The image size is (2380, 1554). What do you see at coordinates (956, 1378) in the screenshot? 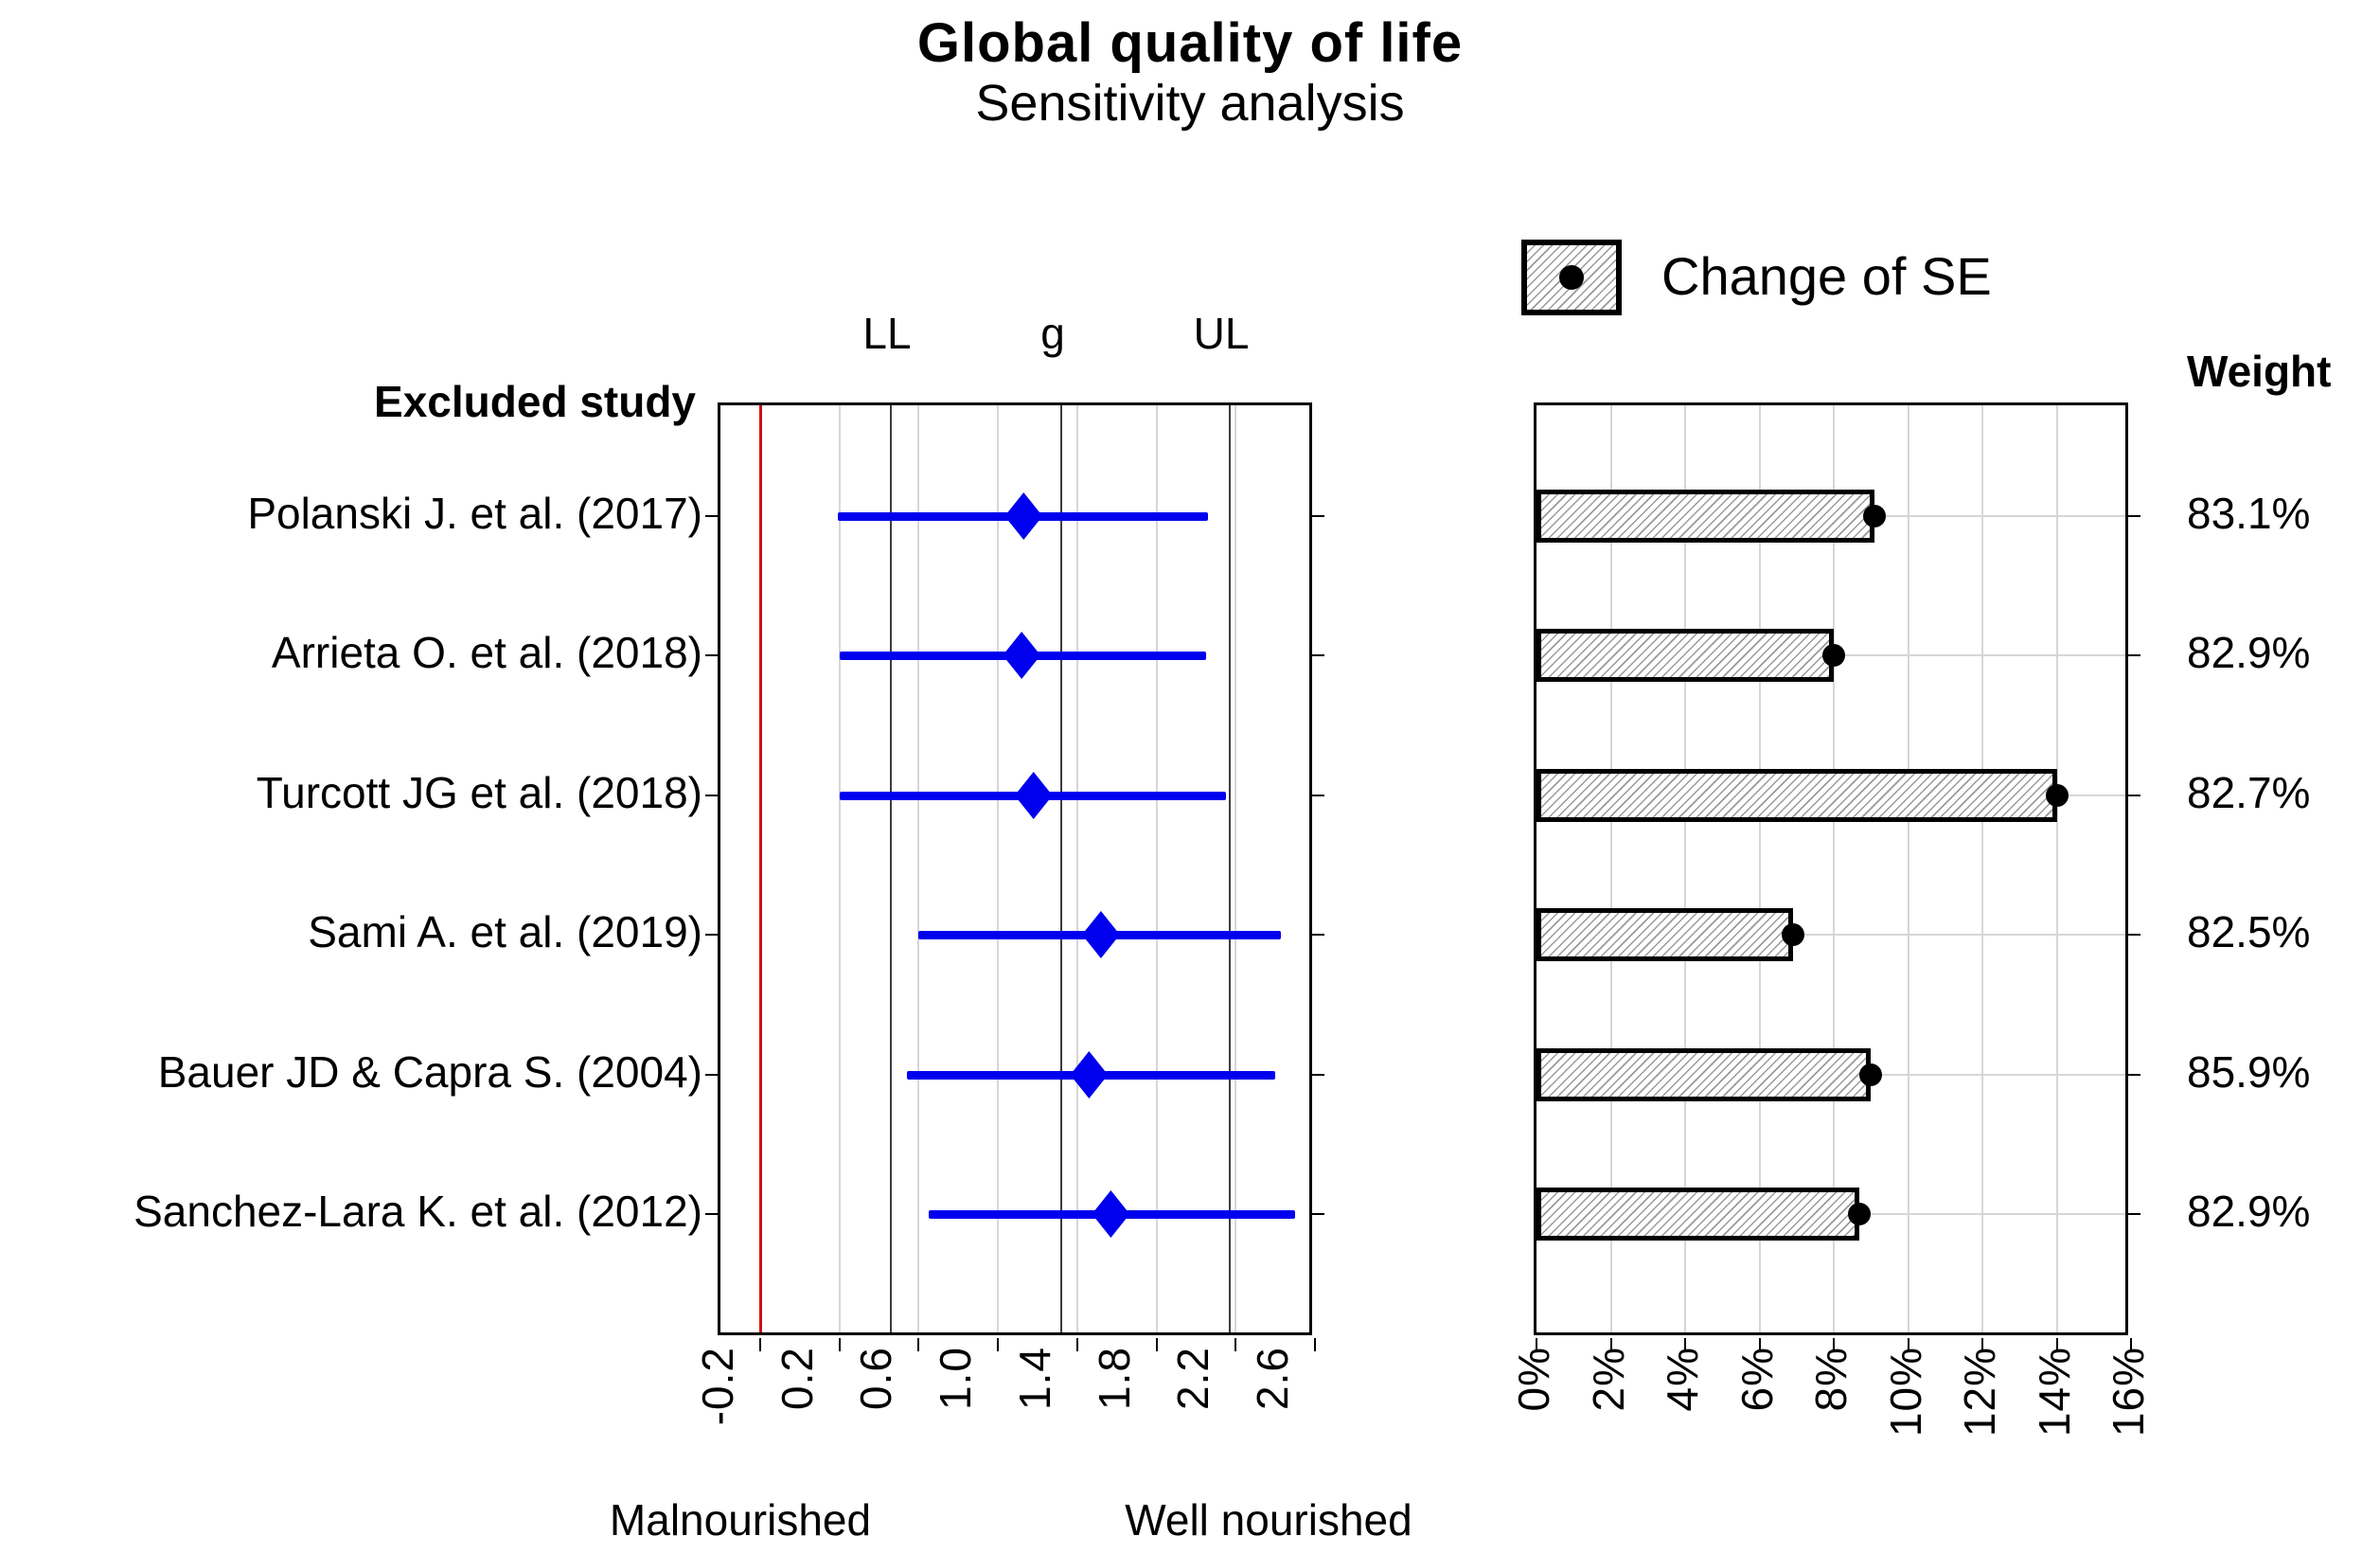
I see `forest-x-tick-label: 1.0` at bounding box center [956, 1378].